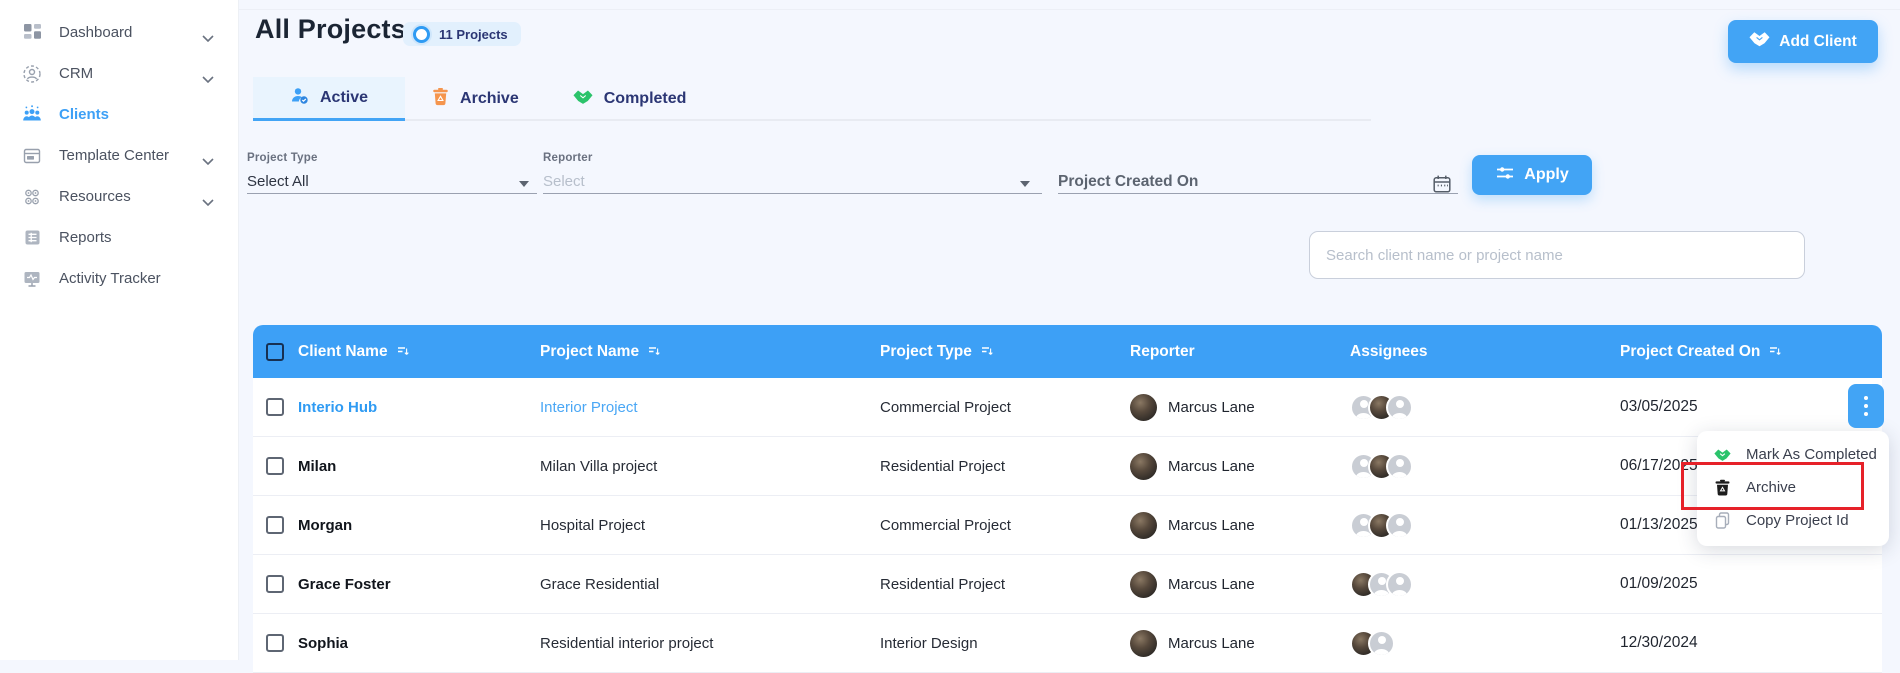  I want to click on menu-item-archive: Archive, so click(1793, 487).